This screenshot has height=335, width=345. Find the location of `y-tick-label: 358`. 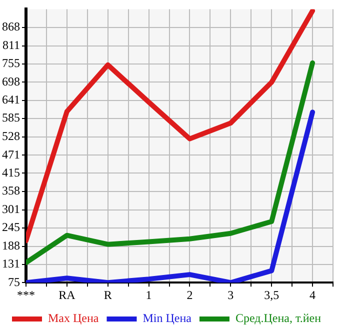

y-tick-label: 358 is located at coordinates (11, 191).